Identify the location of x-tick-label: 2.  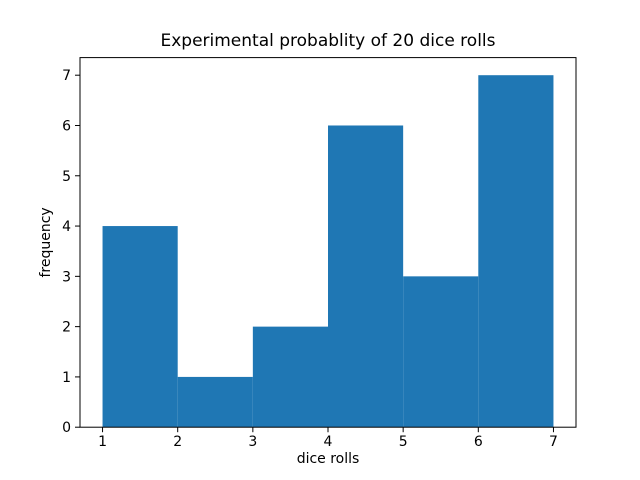
(177, 442).